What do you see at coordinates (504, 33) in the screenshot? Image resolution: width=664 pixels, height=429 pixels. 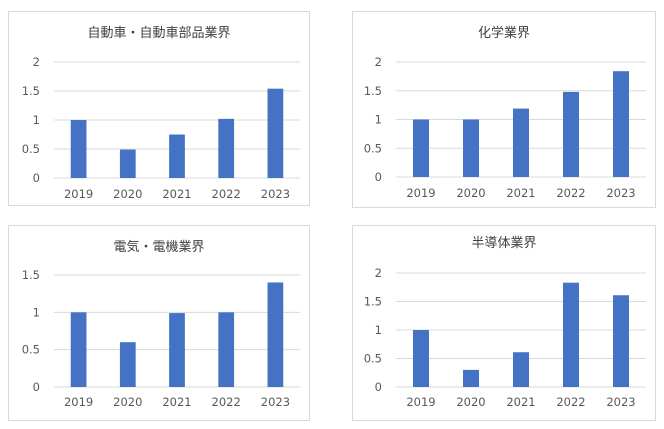 I see `chart-title-chemical: 化学業界` at bounding box center [504, 33].